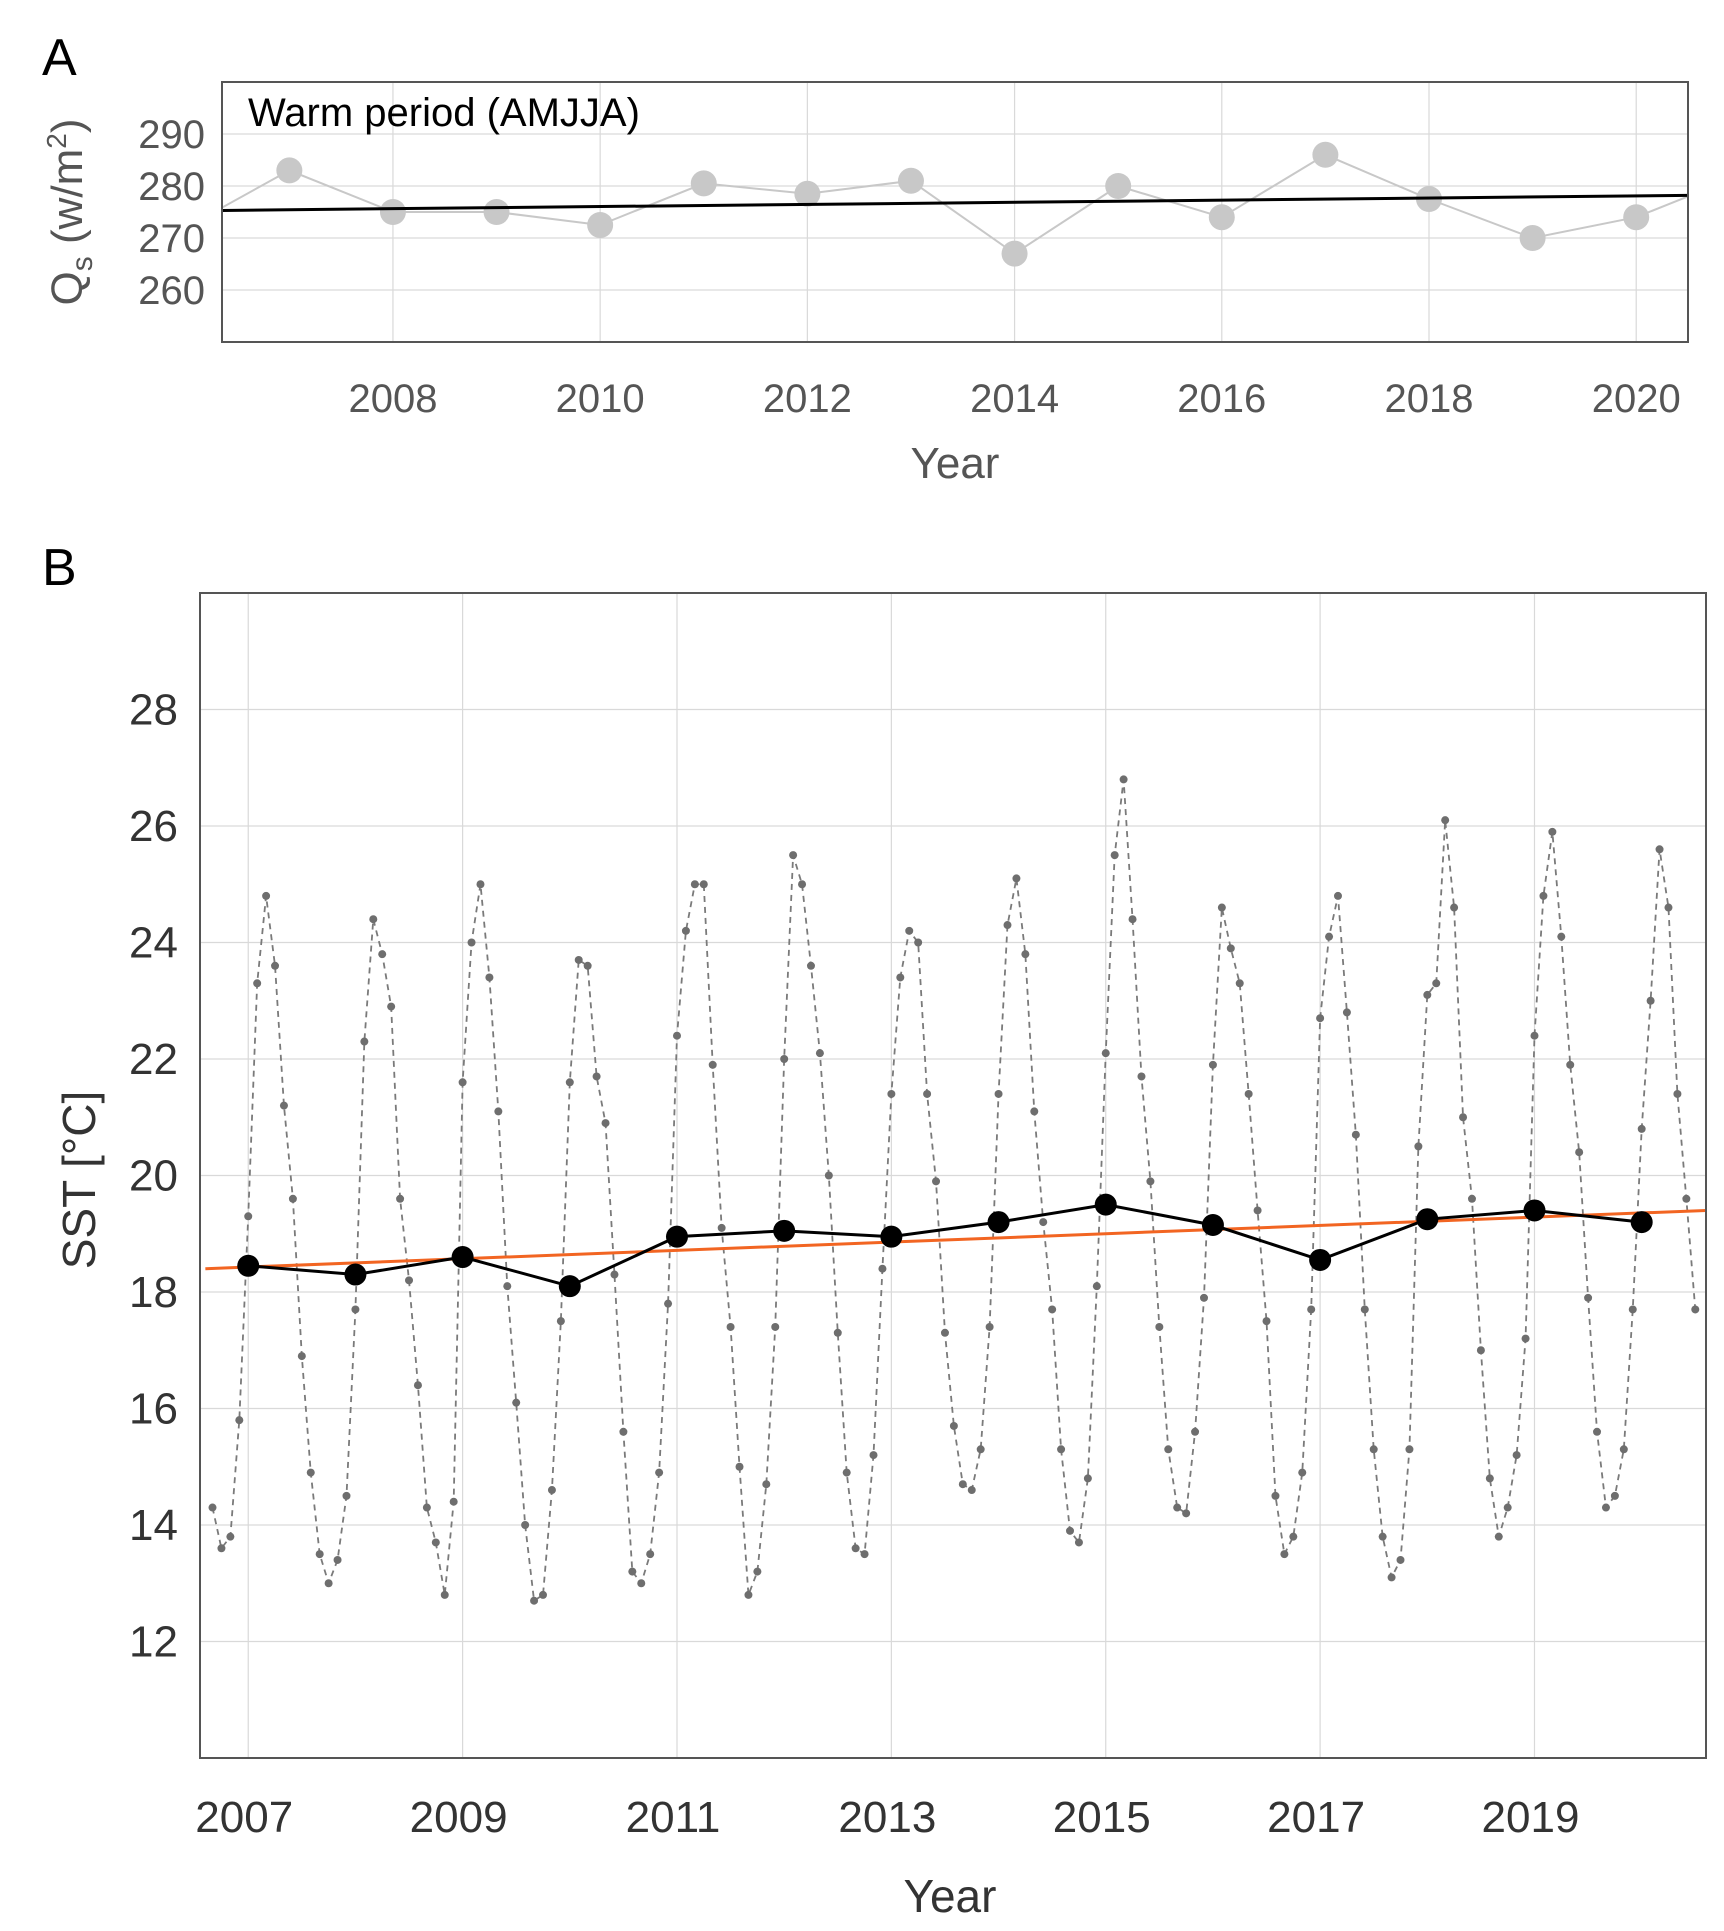 The image size is (1724, 1931). Describe the element at coordinates (955, 463) in the screenshot. I see `panel-a-x-axis-title: Year` at that location.